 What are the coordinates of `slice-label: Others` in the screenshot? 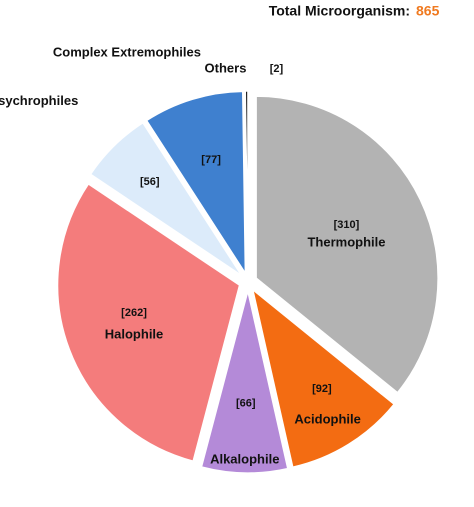 It's located at (226, 68).